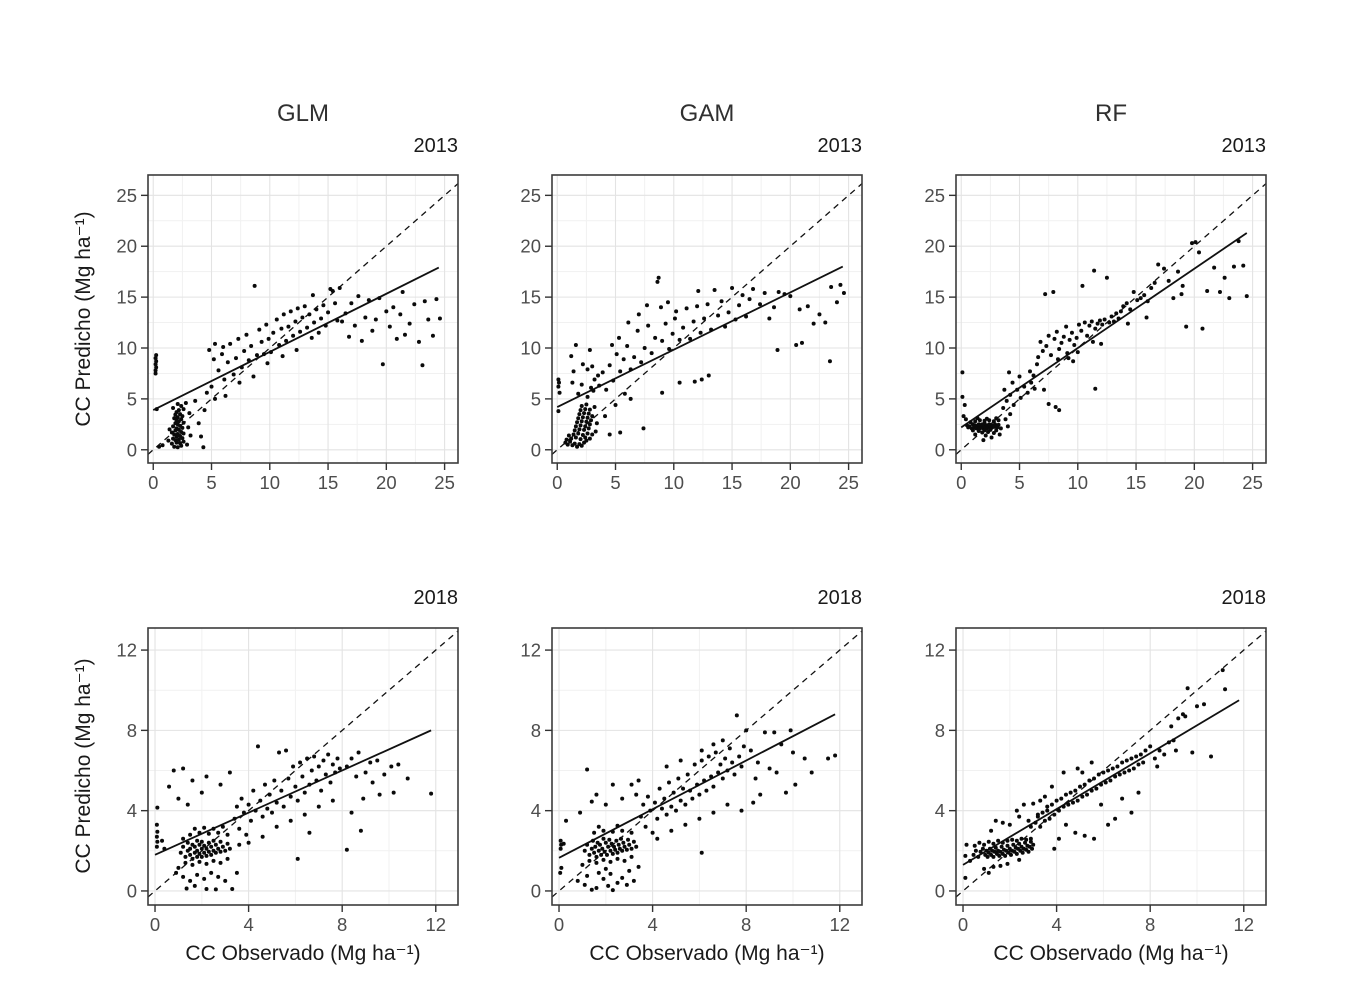 The height and width of the screenshot is (995, 1349). Describe the element at coordinates (840, 598) in the screenshot. I see `facet-label-gam-2018: 2018` at that location.